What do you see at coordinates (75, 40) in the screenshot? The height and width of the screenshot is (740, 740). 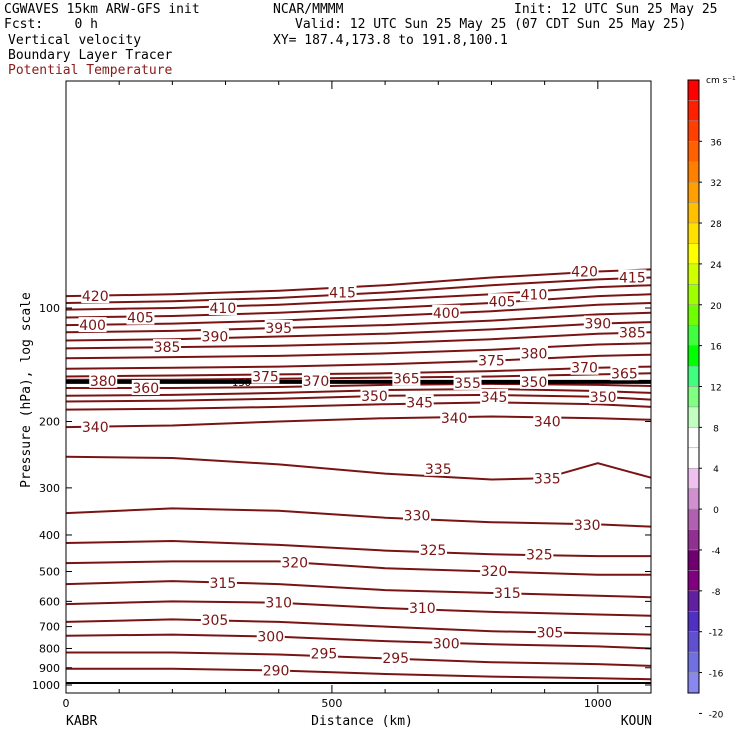 I see `field-vertical-velocity: Vertical velocity` at bounding box center [75, 40].